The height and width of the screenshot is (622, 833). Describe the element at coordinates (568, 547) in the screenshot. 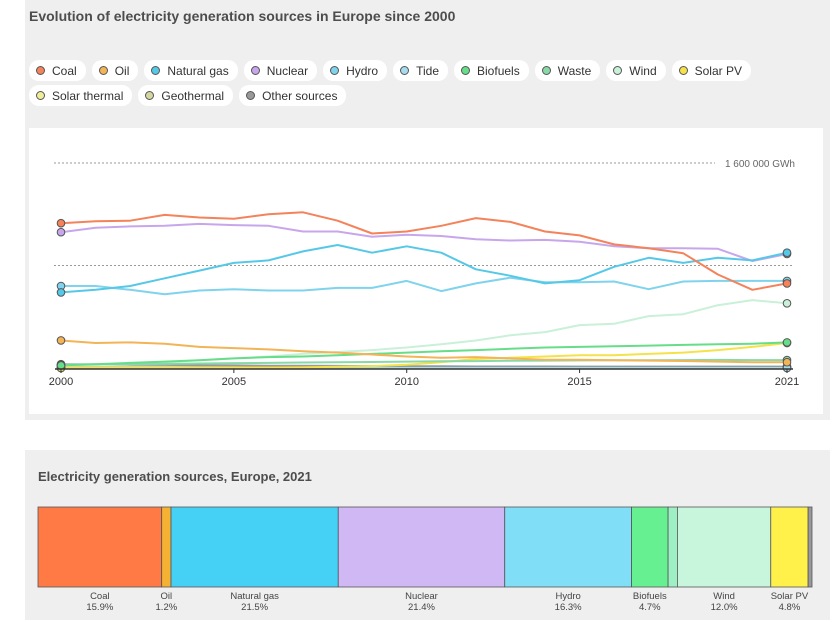

I see `bar-segment-hydro` at that location.